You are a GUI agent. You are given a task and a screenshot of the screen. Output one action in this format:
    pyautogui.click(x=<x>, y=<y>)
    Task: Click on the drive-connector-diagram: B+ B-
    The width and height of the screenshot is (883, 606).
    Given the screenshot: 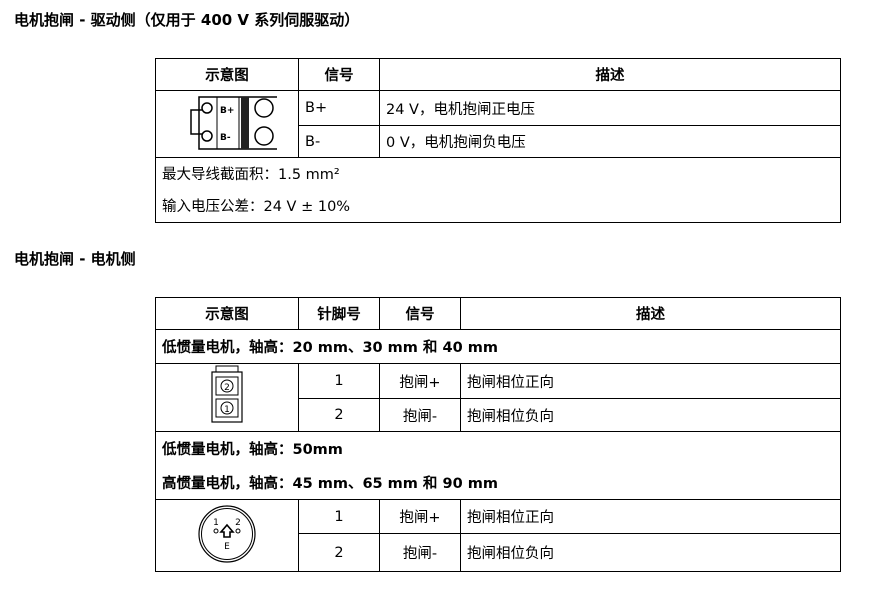 What is the action you would take?
    pyautogui.click(x=227, y=124)
    